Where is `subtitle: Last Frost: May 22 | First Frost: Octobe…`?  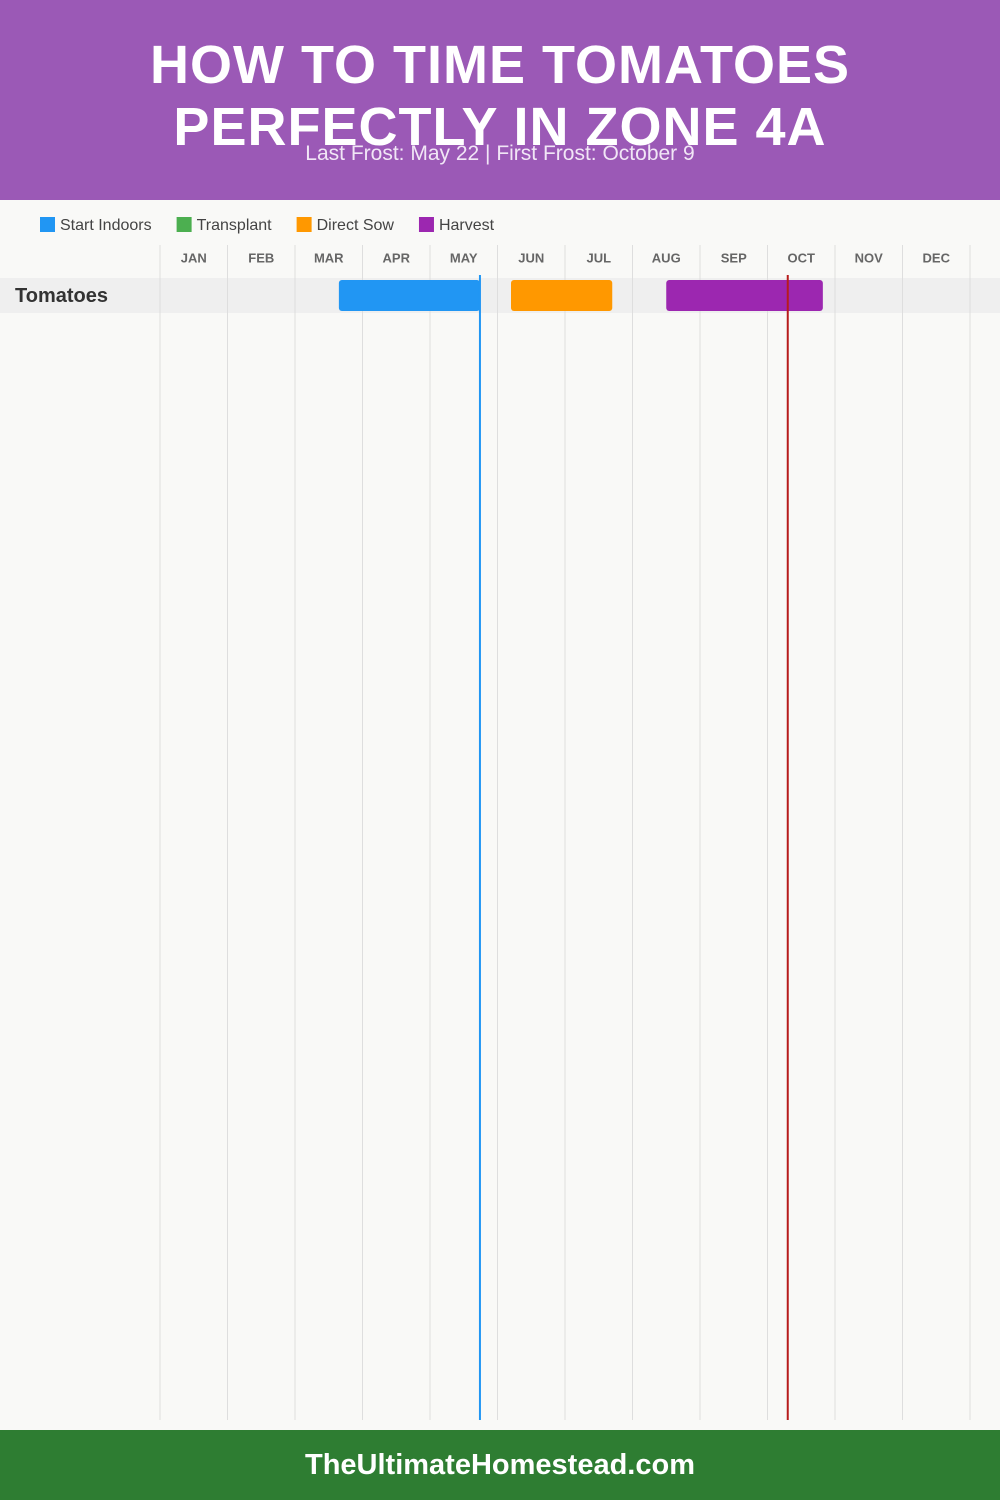
subtitle: Last Frost: May 22 | First Frost: Octobe… is located at coordinates (500, 153).